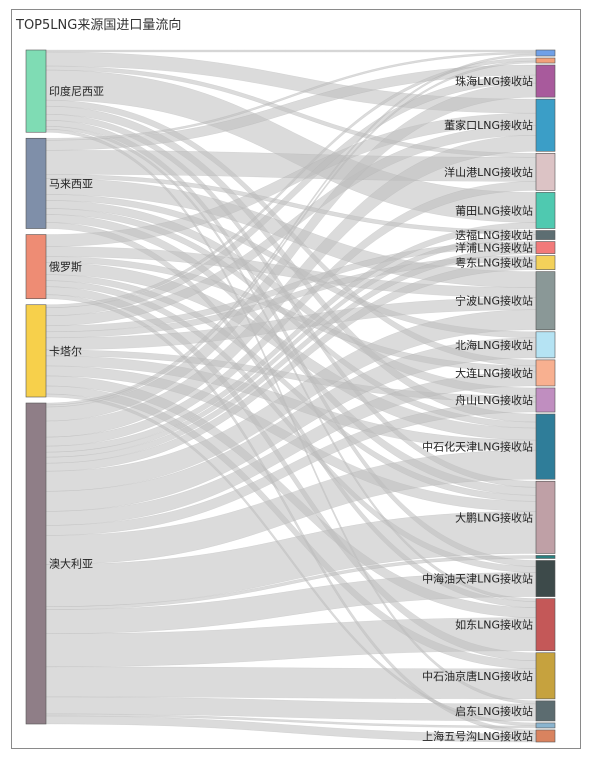 This screenshot has width=592, height=760. I want to click on source-label: 马来西亚, so click(71, 183).